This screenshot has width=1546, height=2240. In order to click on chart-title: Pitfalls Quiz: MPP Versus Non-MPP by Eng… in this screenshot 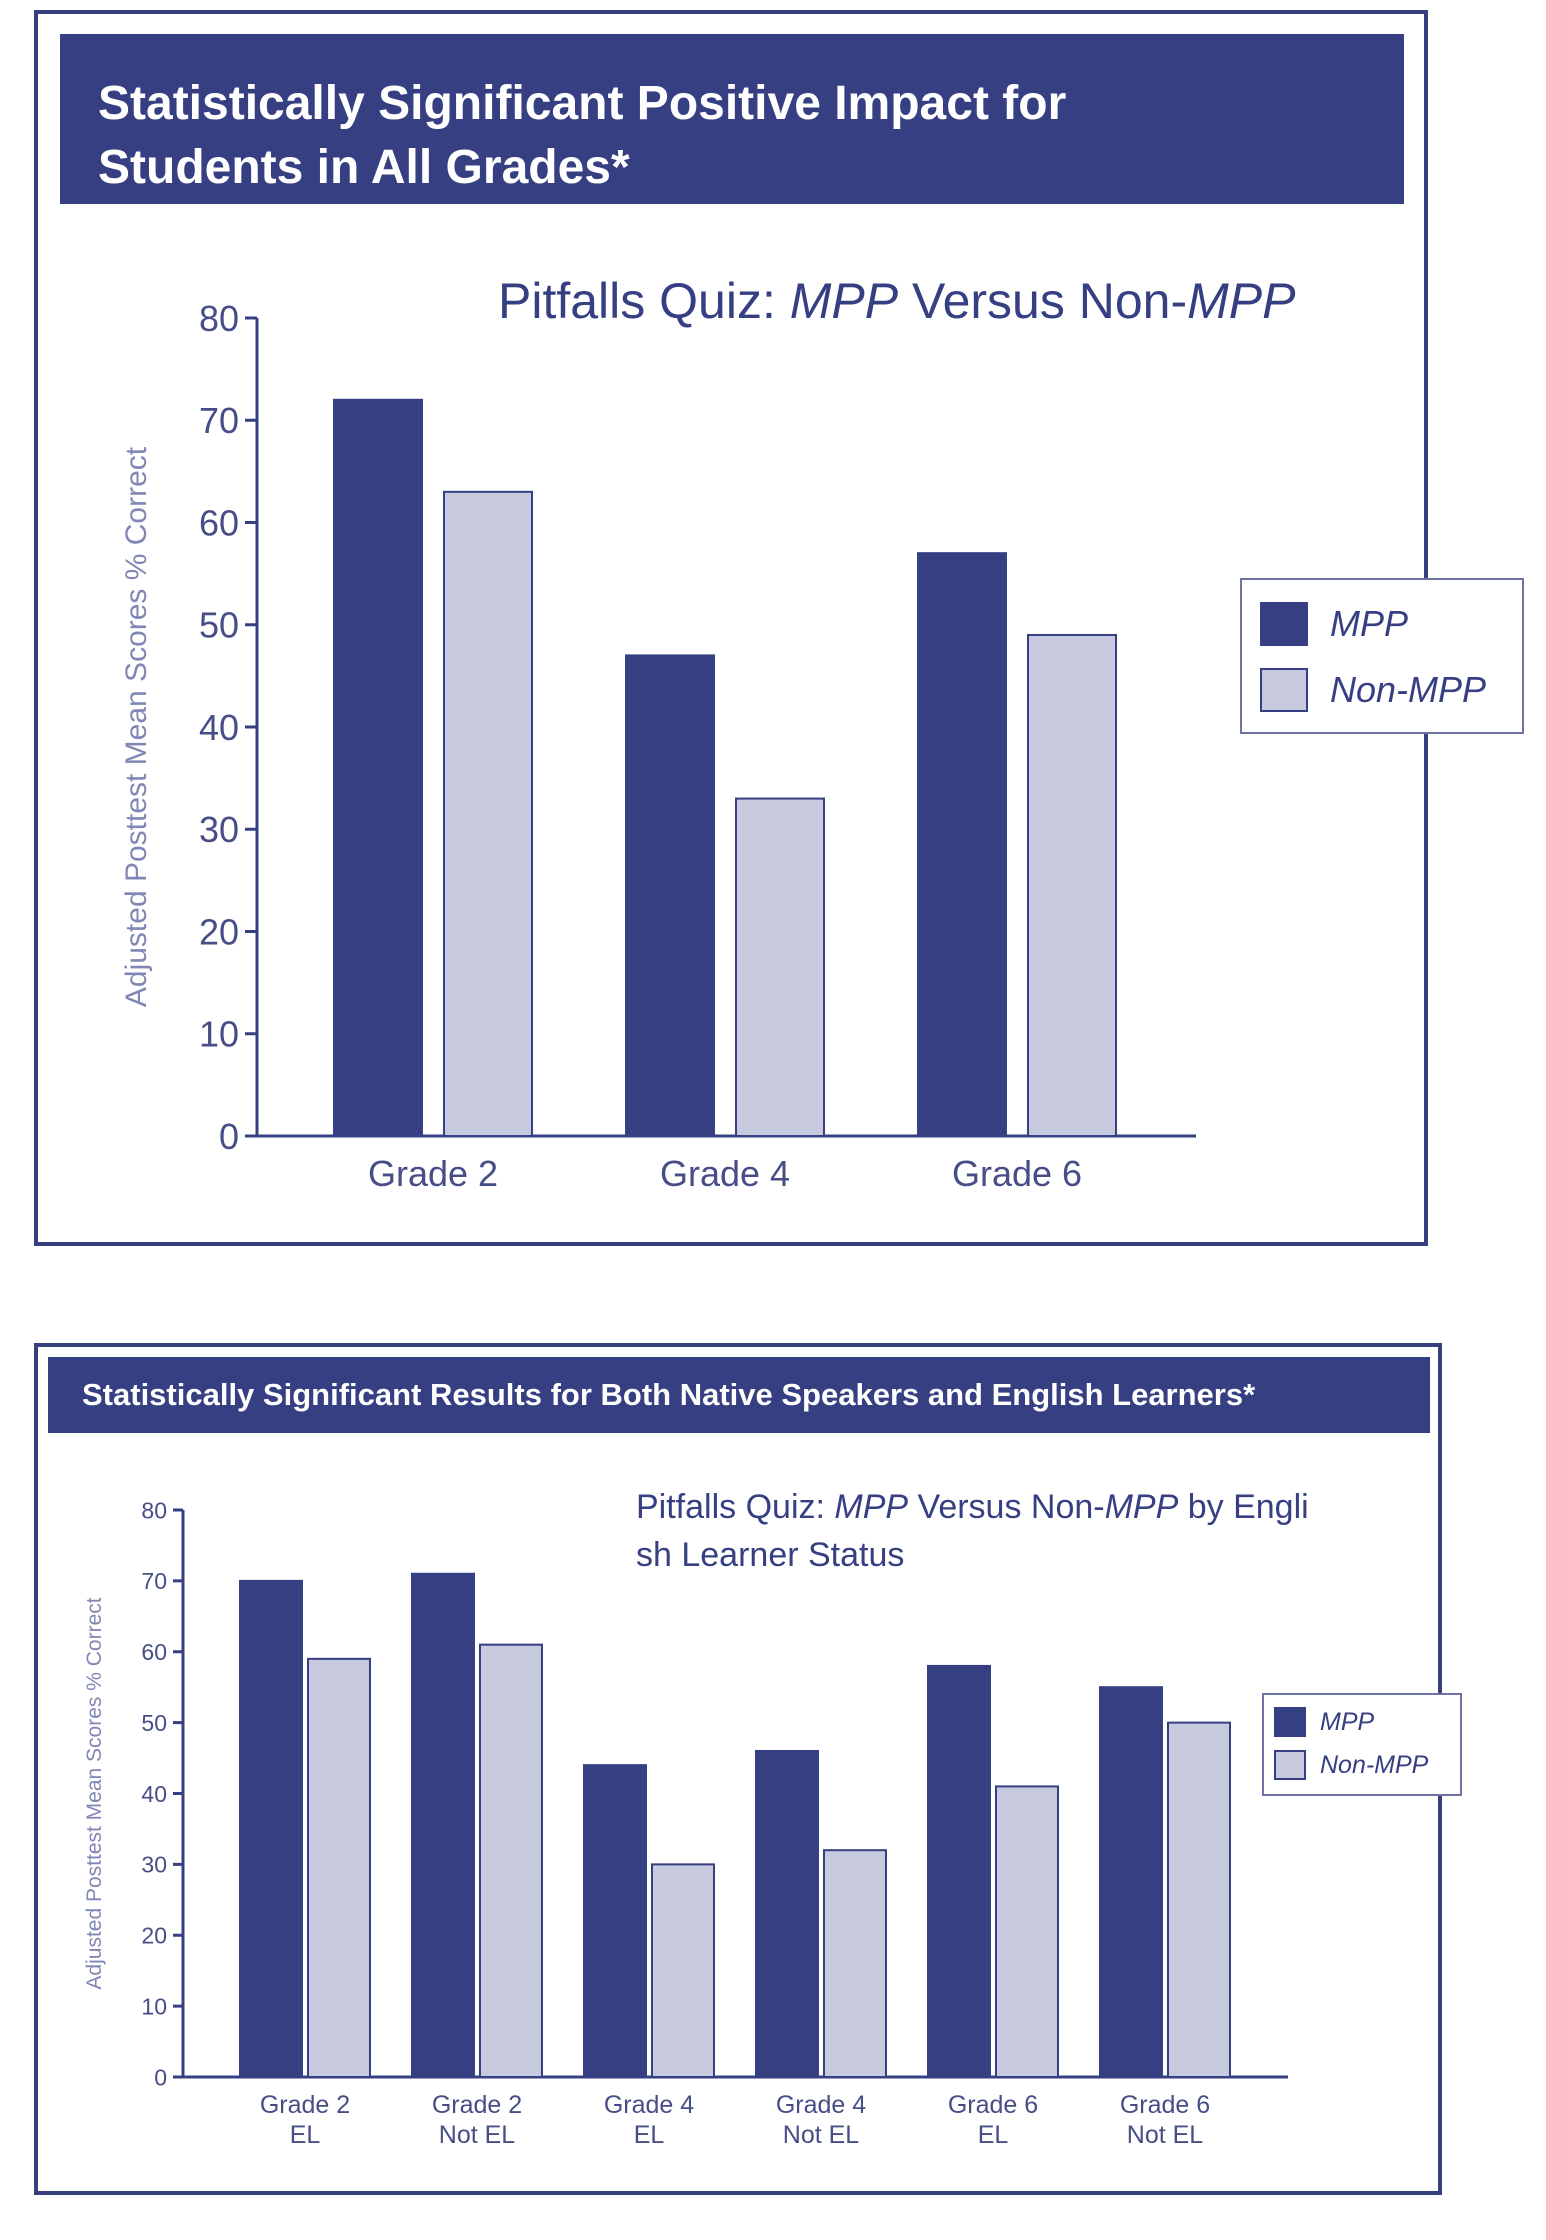, I will do `click(972, 1507)`.